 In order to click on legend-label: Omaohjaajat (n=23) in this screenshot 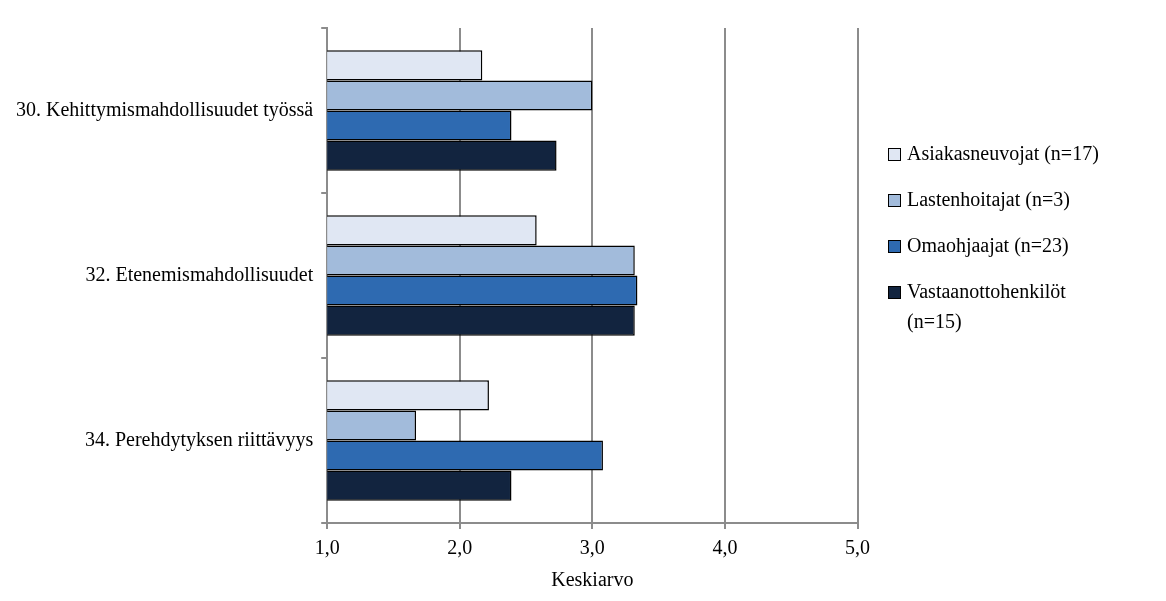, I will do `click(988, 246)`.